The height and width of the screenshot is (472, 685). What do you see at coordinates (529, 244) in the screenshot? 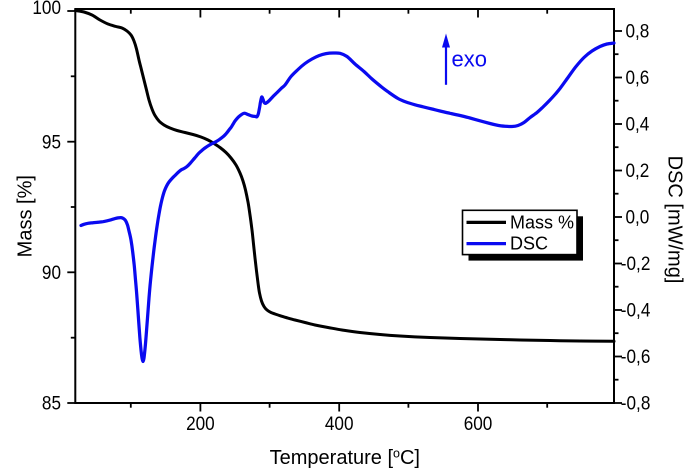
I see `svg-text: DSC` at bounding box center [529, 244].